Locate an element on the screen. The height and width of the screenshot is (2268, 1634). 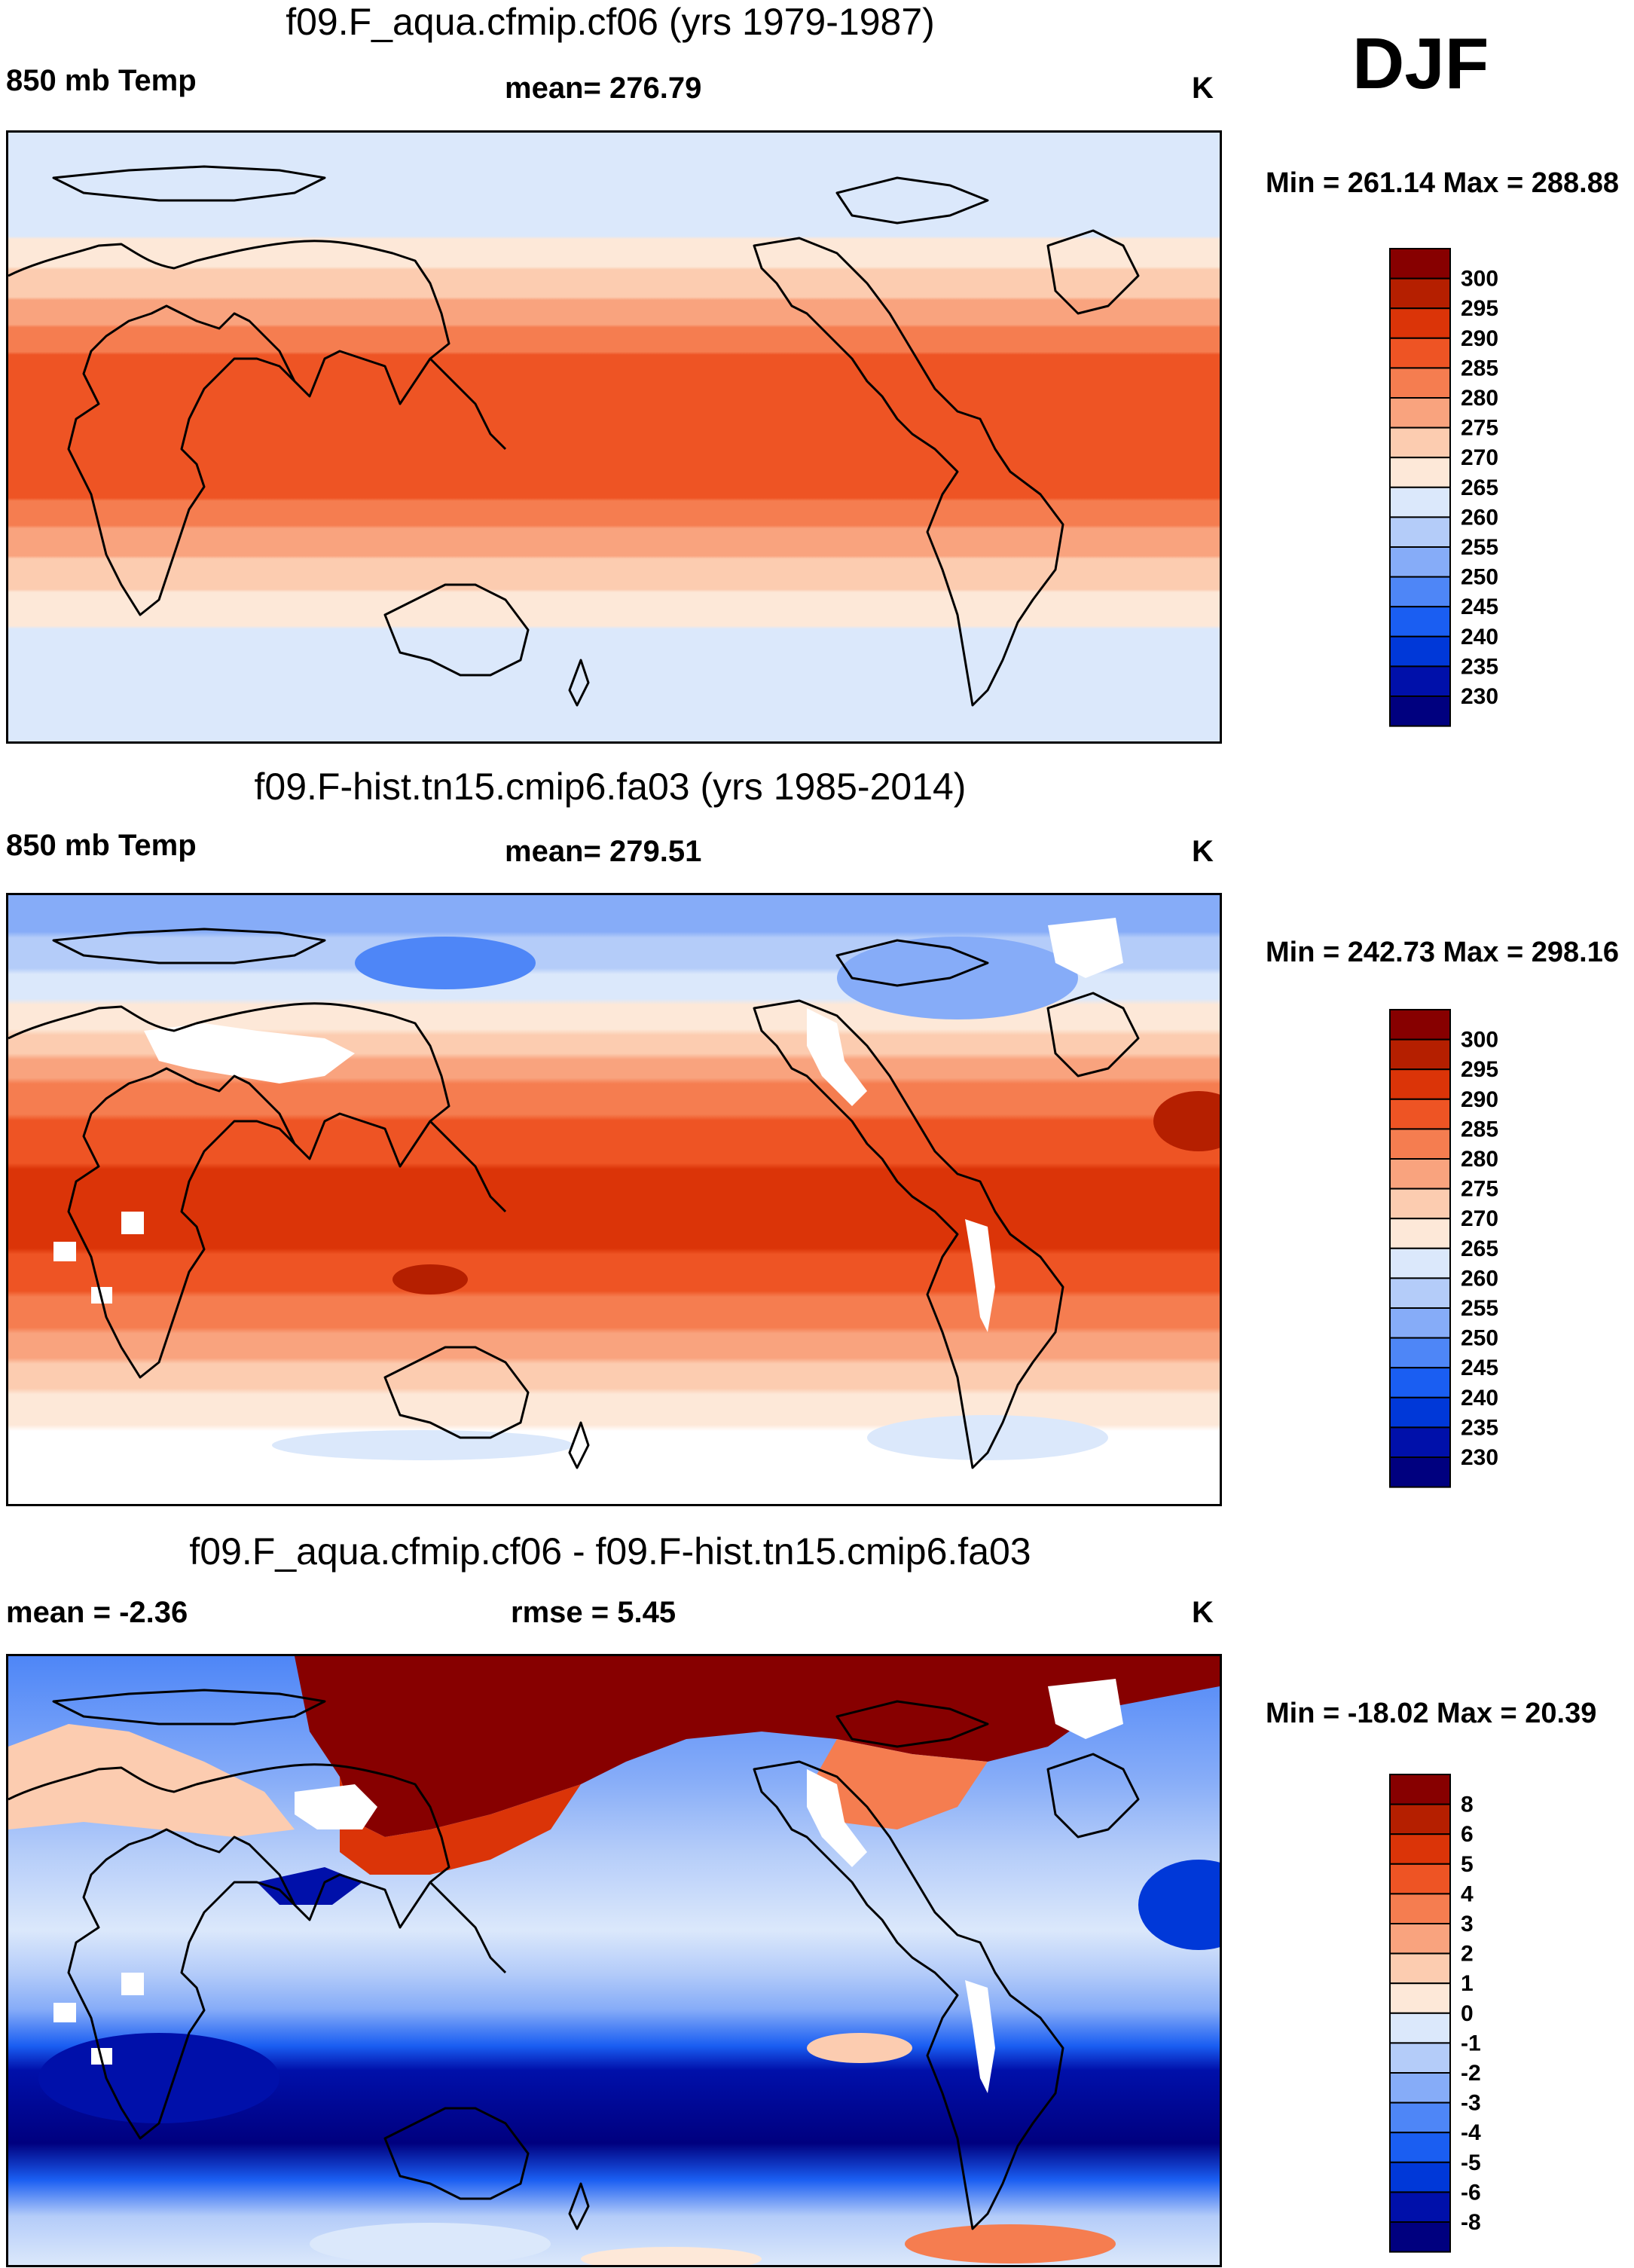
panel3-minmax-label: Min = -18.02 Max = 20.39 is located at coordinates (1431, 1713).